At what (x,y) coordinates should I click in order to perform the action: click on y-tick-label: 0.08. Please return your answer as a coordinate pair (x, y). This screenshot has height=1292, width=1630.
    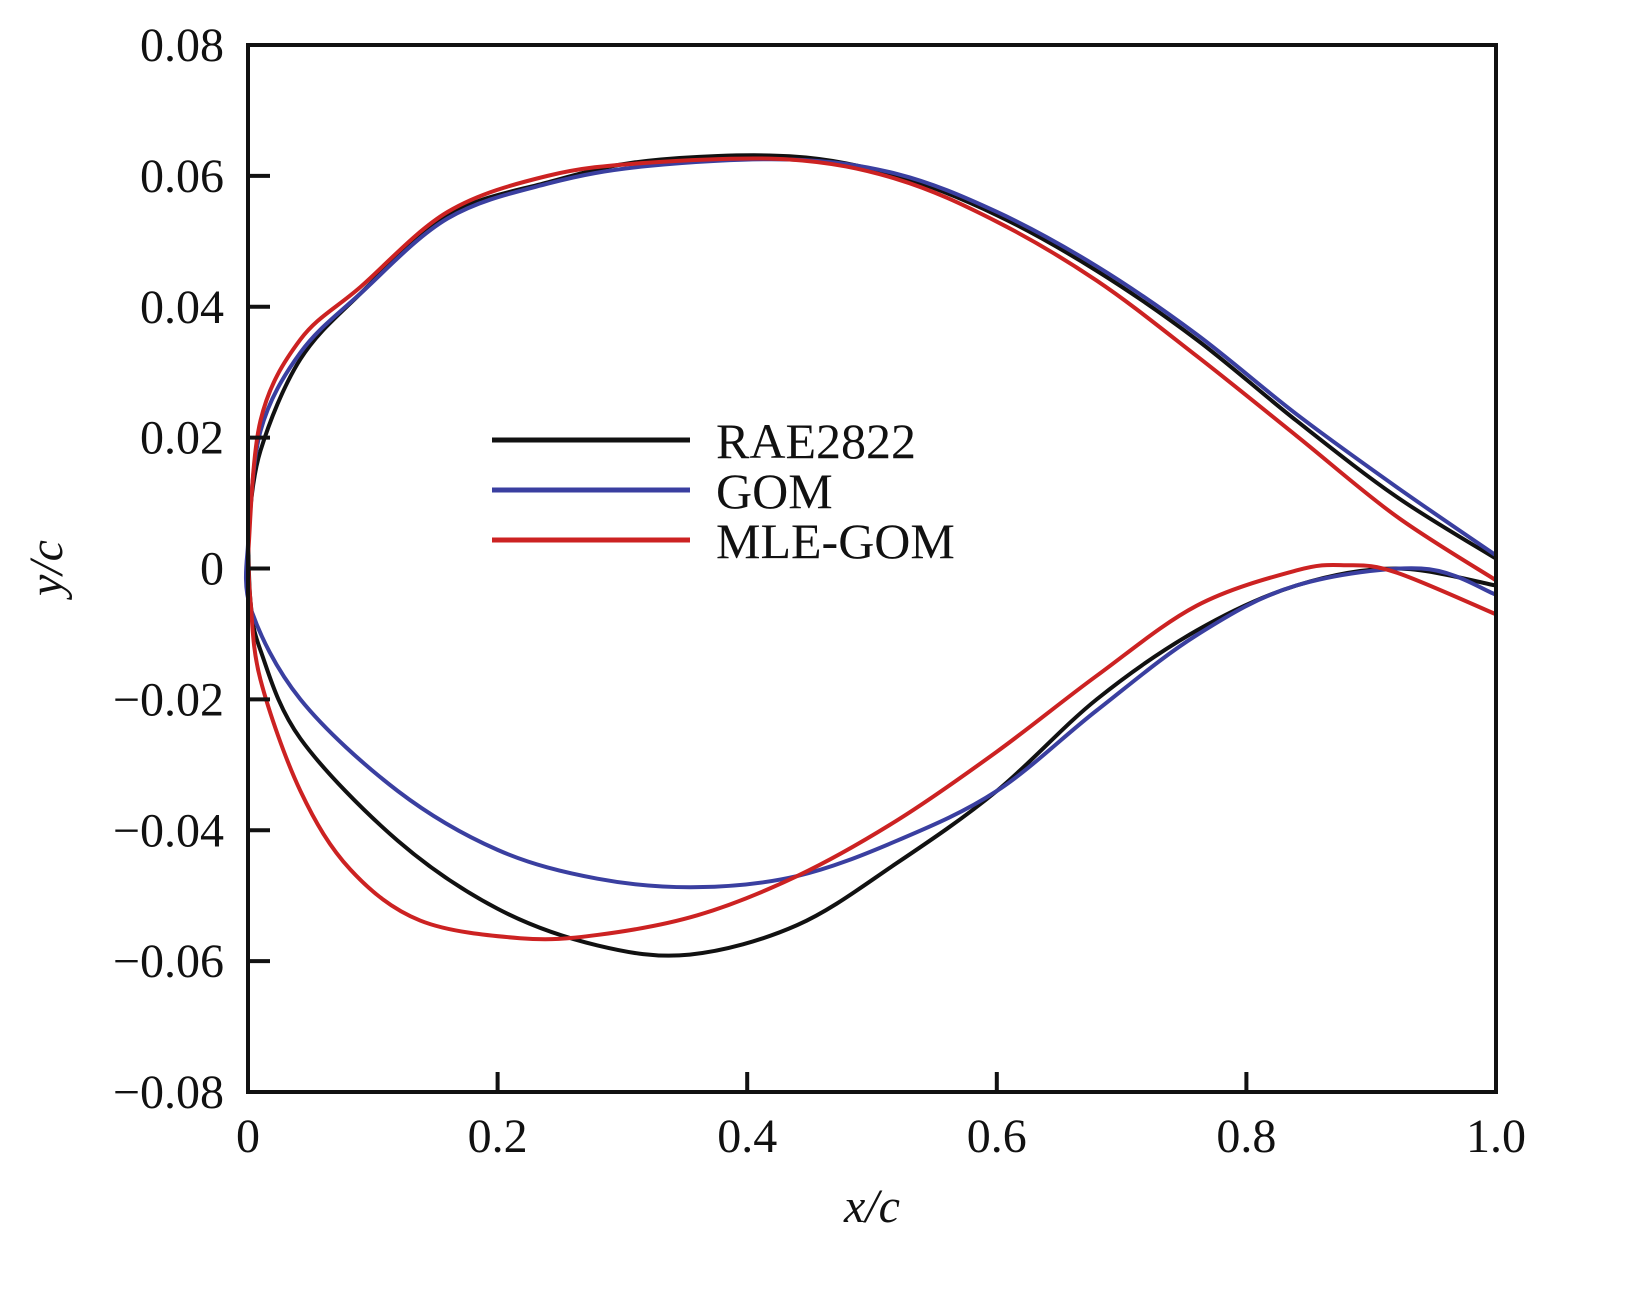
    Looking at the image, I should click on (182, 45).